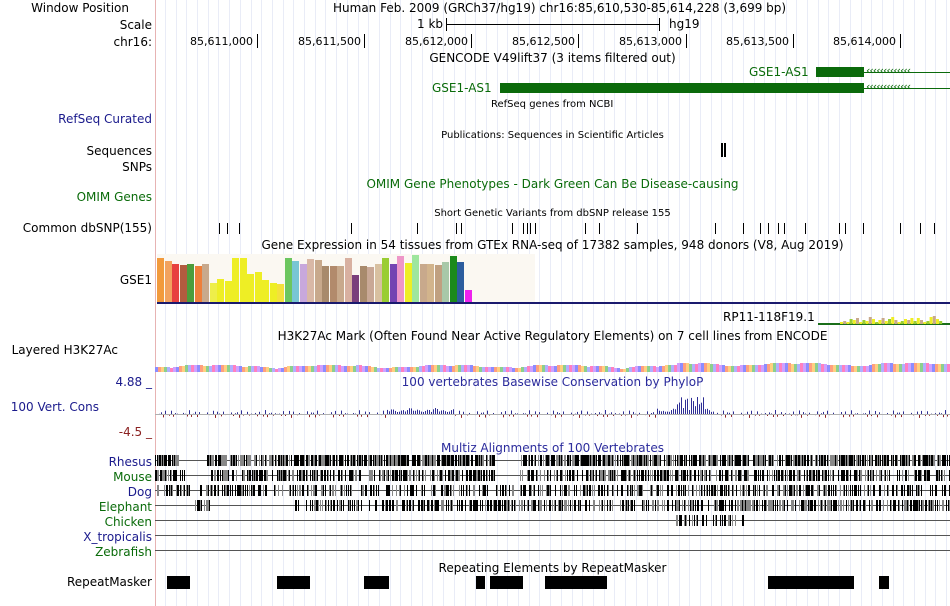 The image size is (950, 606). I want to click on species-label-elephant: Elephant, so click(125, 507).